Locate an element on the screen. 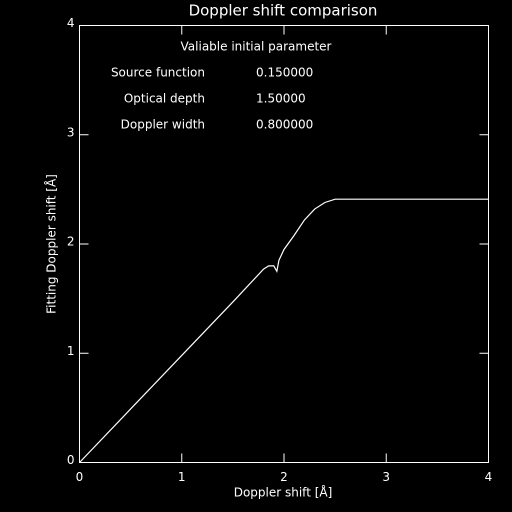  parameter-name: Source function is located at coordinates (158, 73).